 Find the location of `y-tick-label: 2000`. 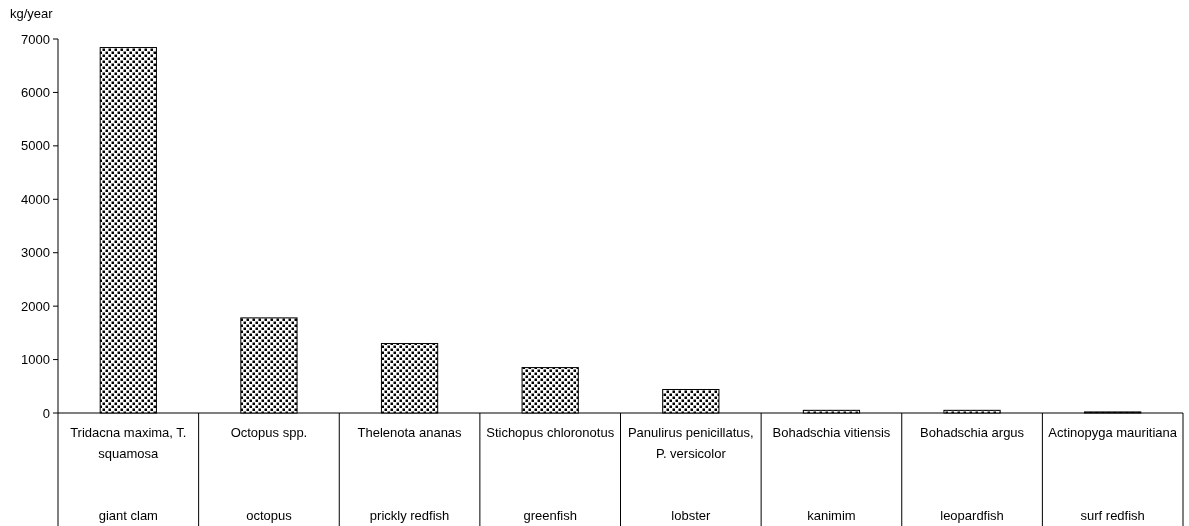

y-tick-label: 2000 is located at coordinates (35, 306).